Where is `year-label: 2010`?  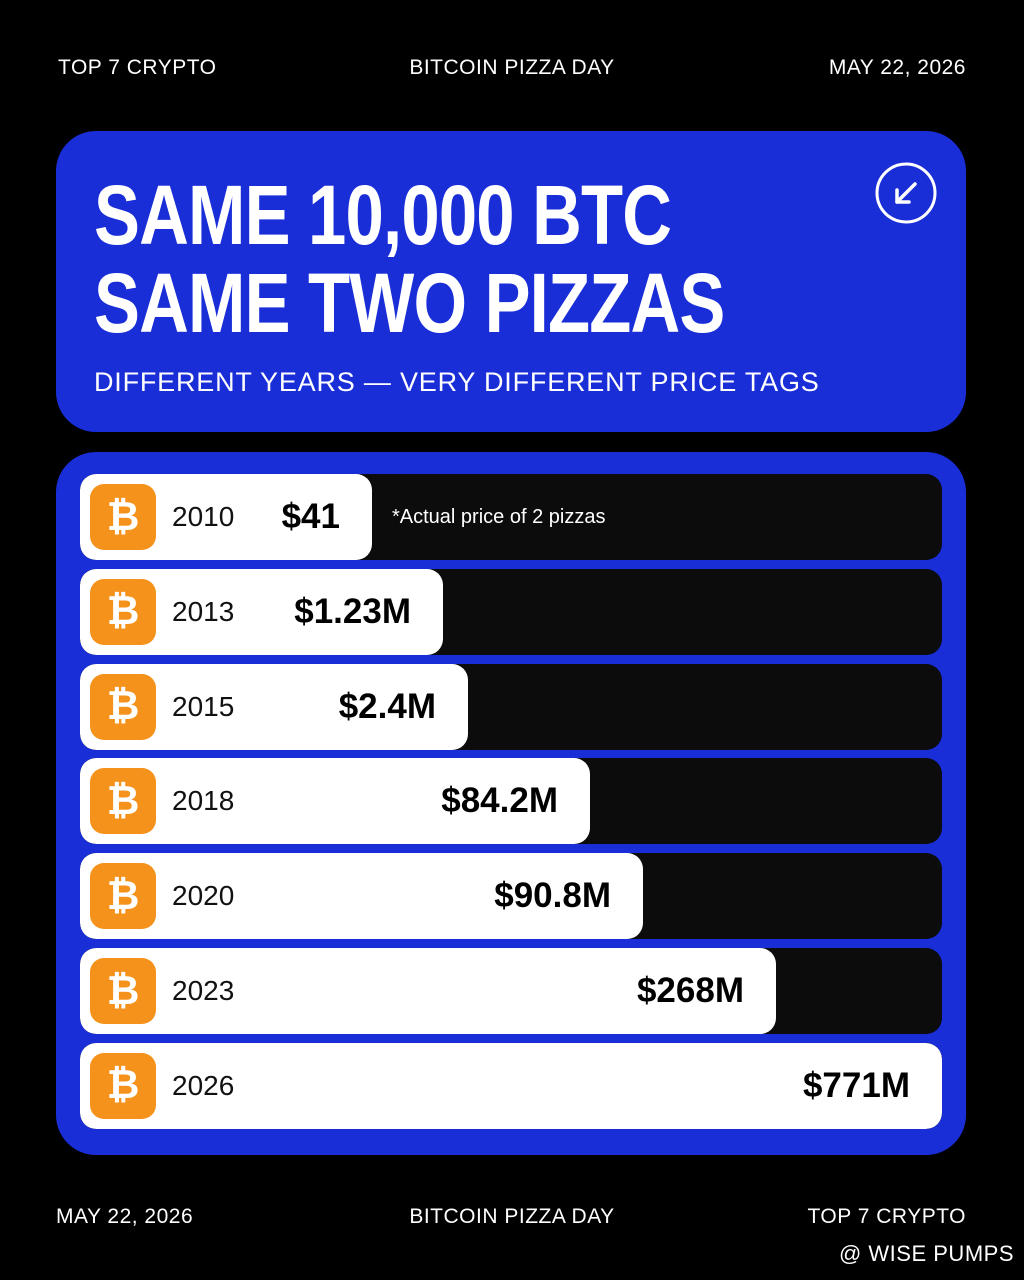 year-label: 2010 is located at coordinates (203, 516).